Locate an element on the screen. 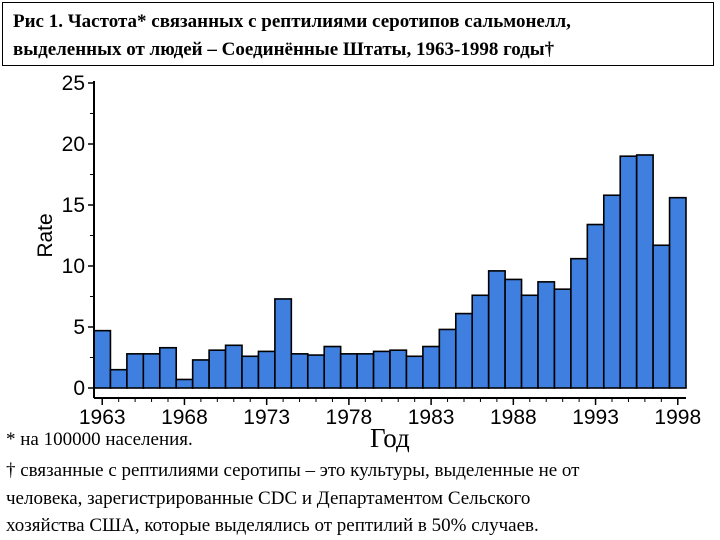 This screenshot has width=720, height=540. bar-1984 is located at coordinates (447, 358).